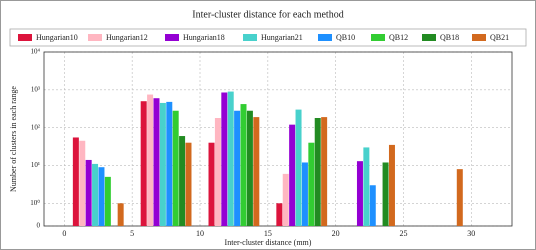 The image size is (536, 250). Describe the element at coordinates (282, 37) in the screenshot. I see `legend-label: Hungarian21` at that location.